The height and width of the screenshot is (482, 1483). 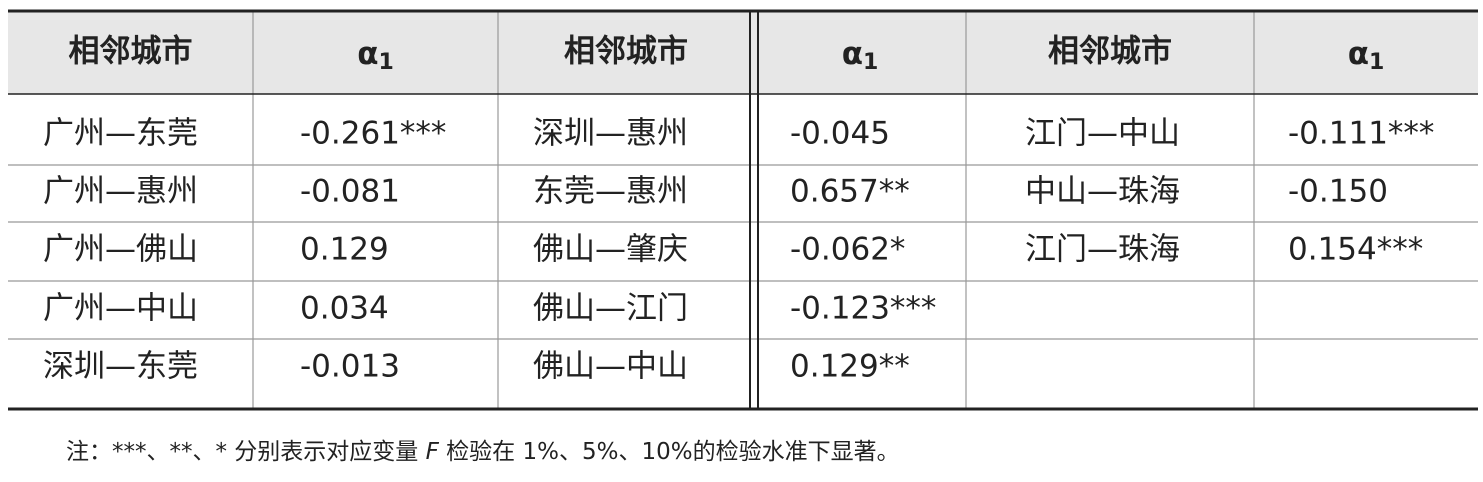 What do you see at coordinates (1355, 250) in the screenshot?
I see `table-cell: 0.154***` at bounding box center [1355, 250].